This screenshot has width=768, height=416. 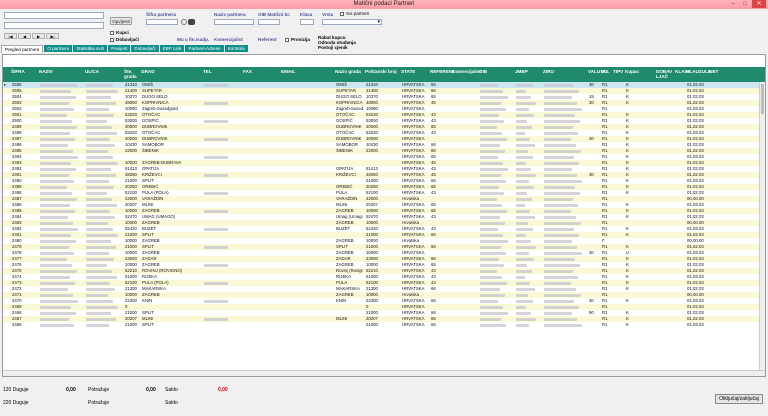 I want to click on column-header: REFERENT, so click(x=442, y=71).